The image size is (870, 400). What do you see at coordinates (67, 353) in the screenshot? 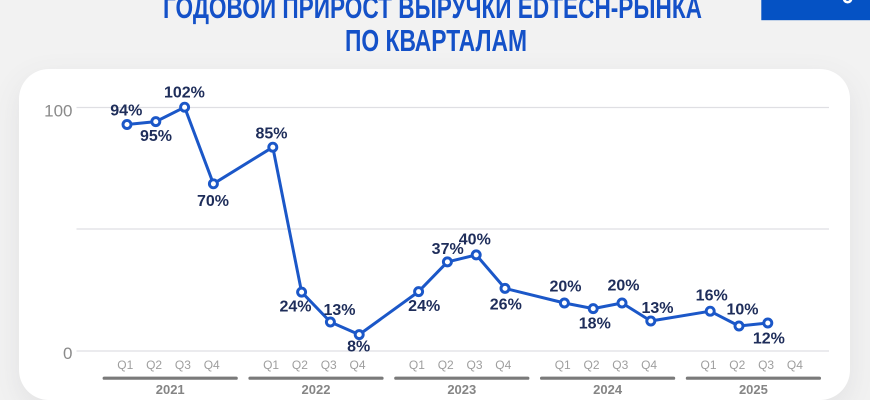
I see `svg-text: 0` at bounding box center [67, 353].